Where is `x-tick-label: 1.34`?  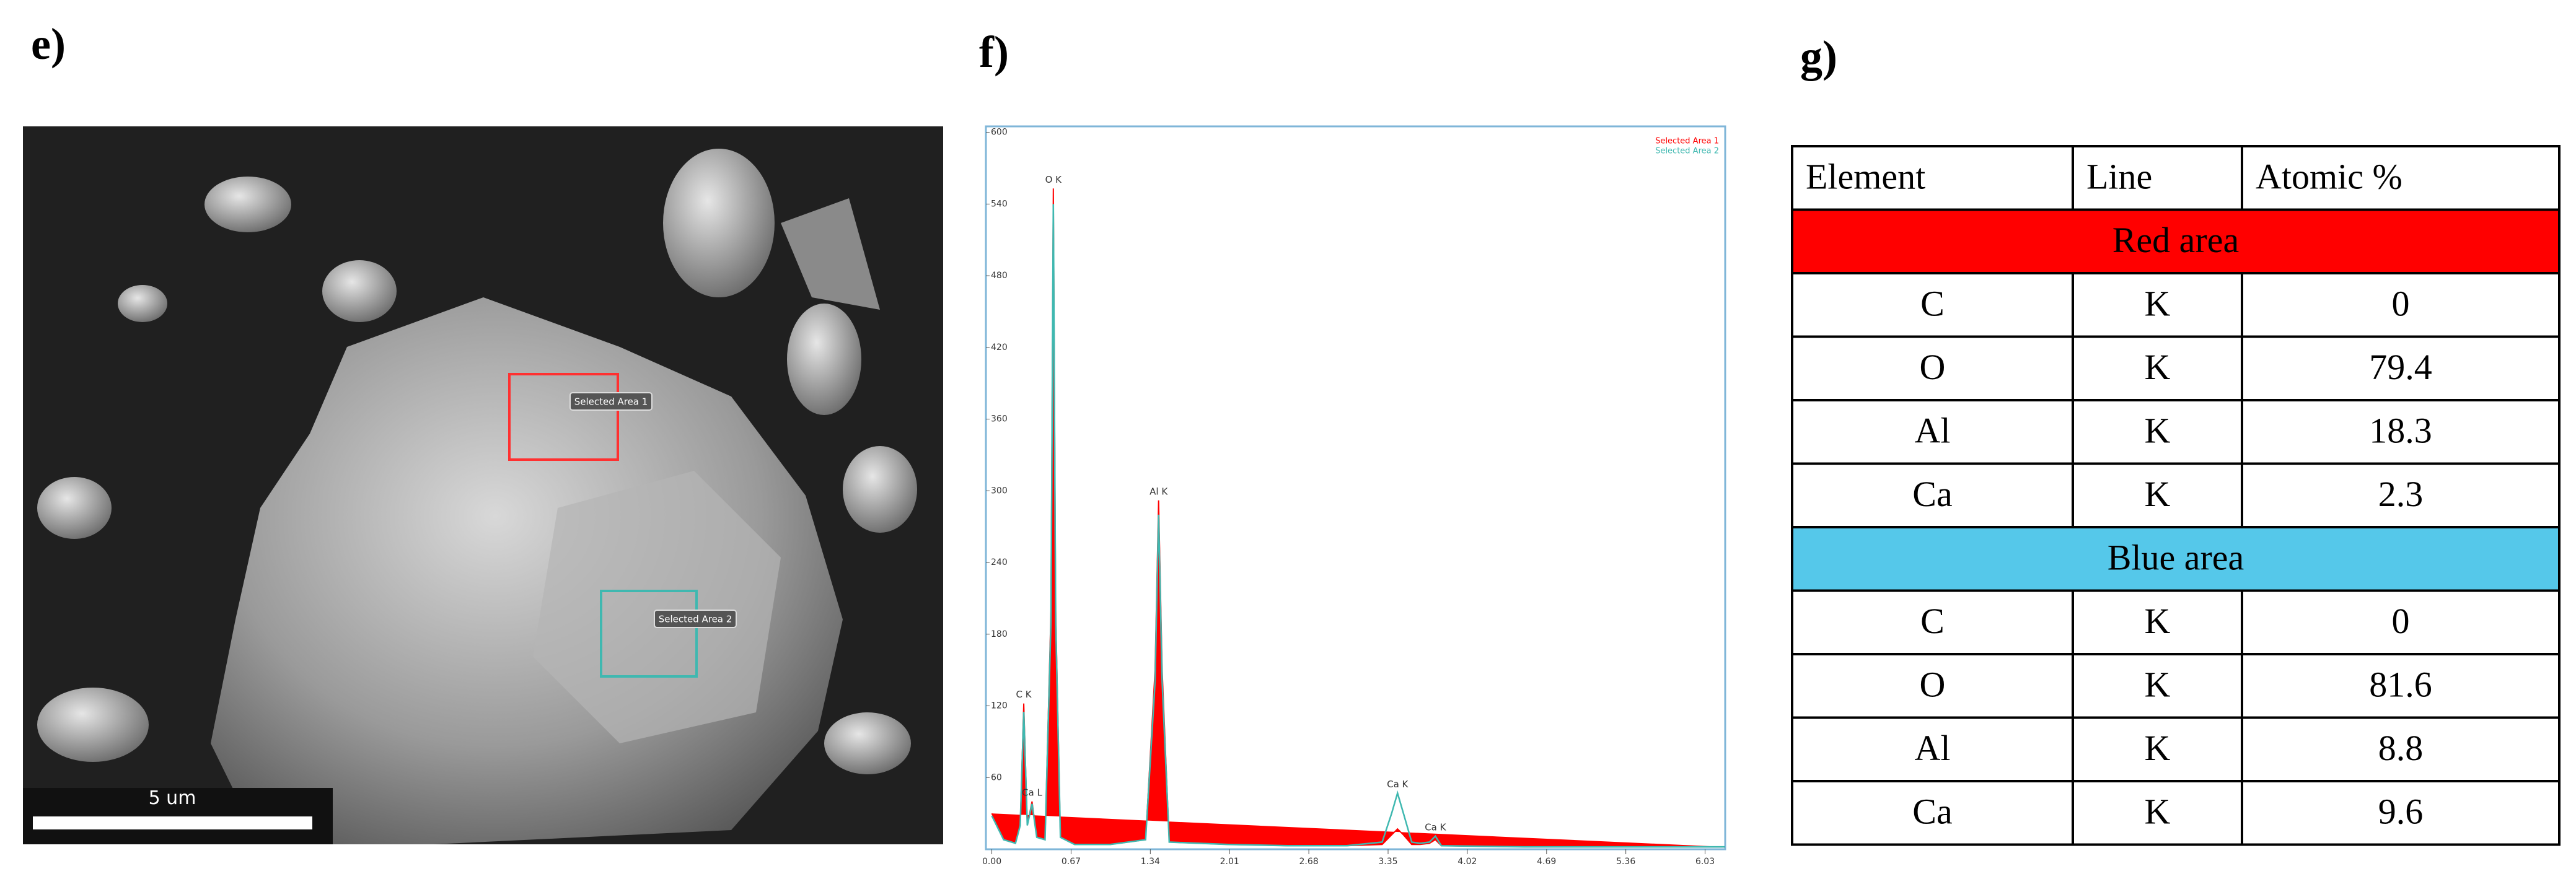 x-tick-label: 1.34 is located at coordinates (1150, 862).